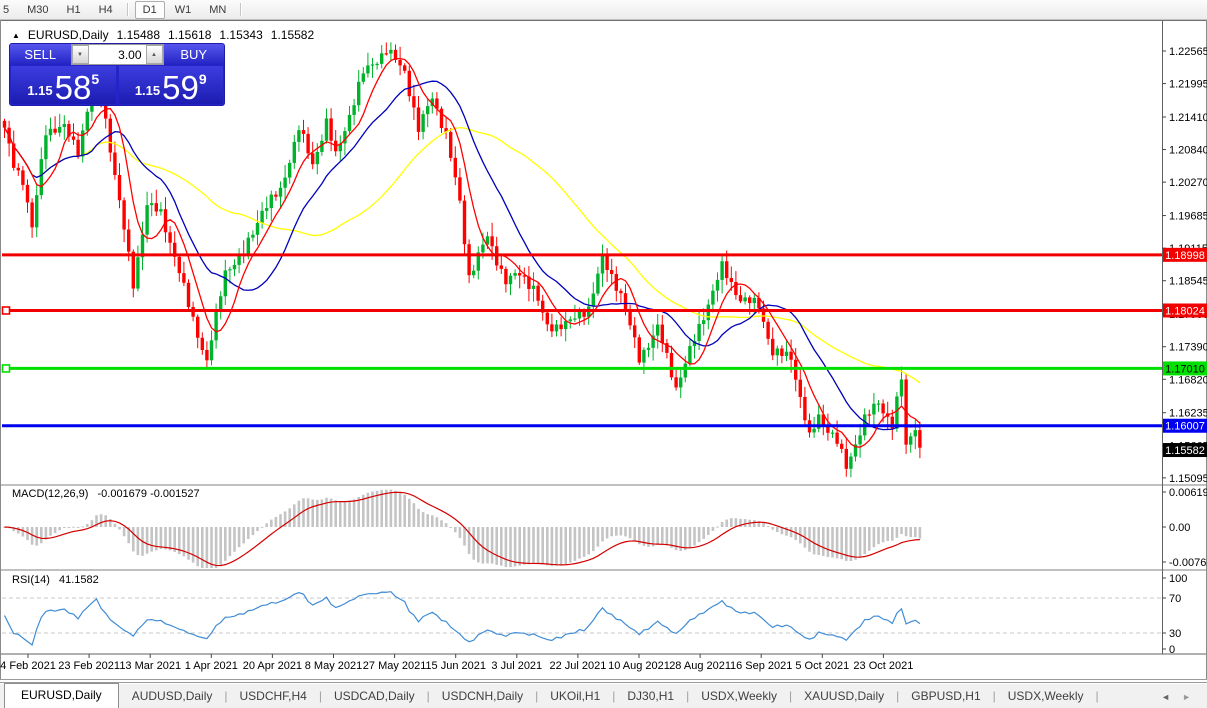  What do you see at coordinates (38, 9) in the screenshot?
I see `timeframe-button-m30: M30` at bounding box center [38, 9].